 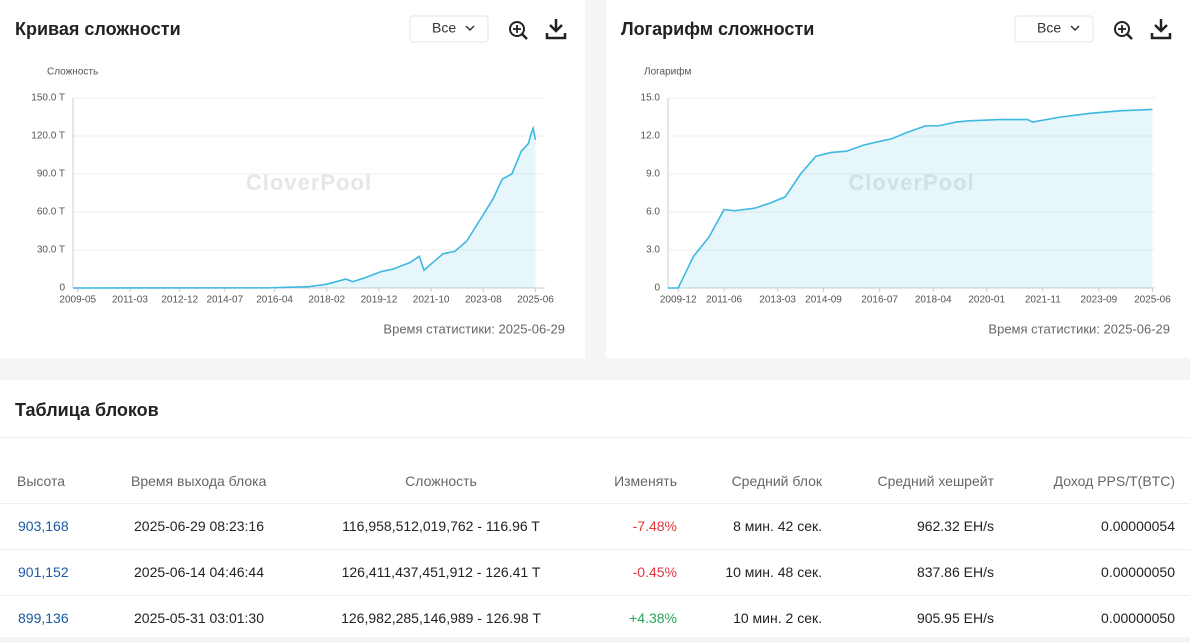 What do you see at coordinates (274, 300) in the screenshot?
I see `x-tick-label: 2016-04` at bounding box center [274, 300].